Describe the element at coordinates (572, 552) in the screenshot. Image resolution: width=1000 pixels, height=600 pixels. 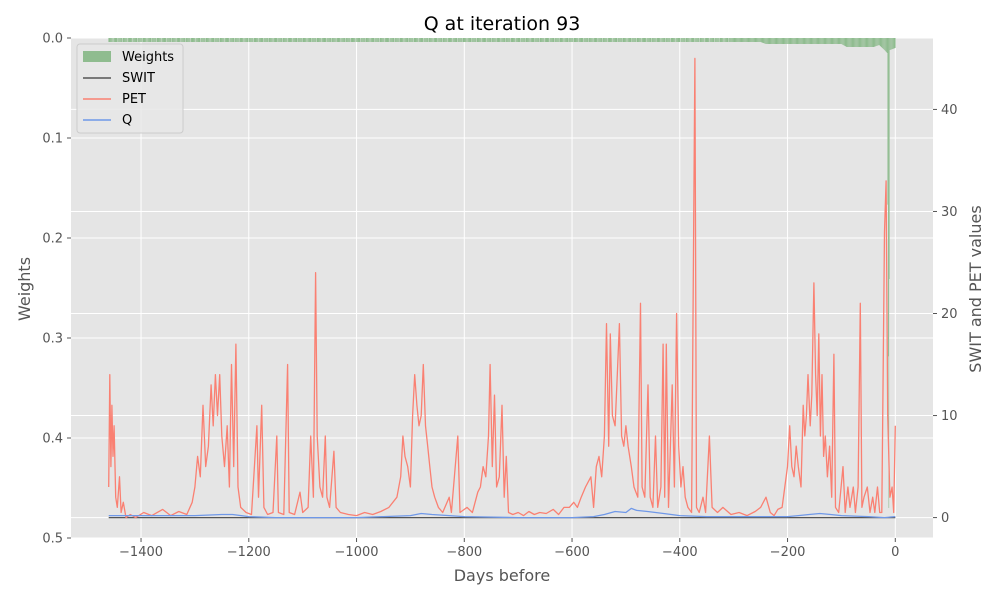
I see `x-tick-label: −600` at that location.